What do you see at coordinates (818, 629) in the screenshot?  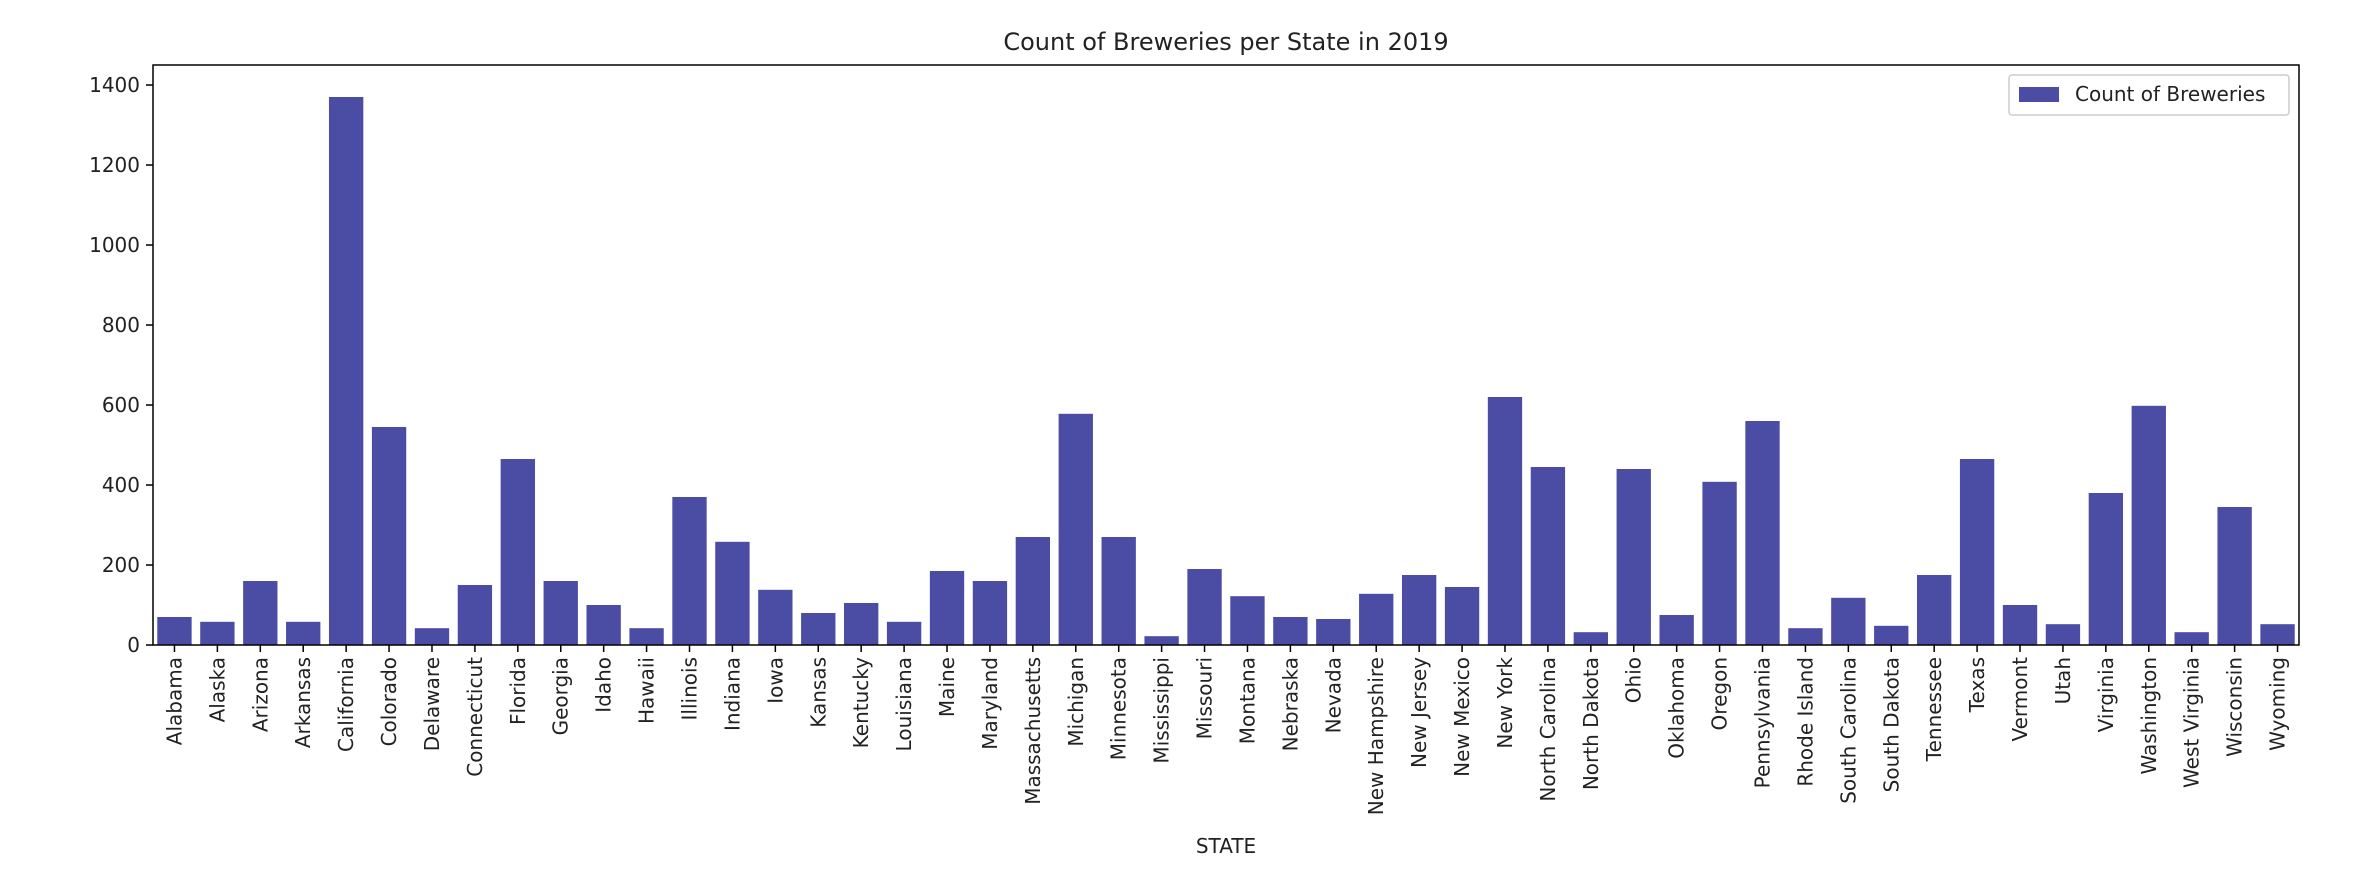 I see `bar-kansas` at bounding box center [818, 629].